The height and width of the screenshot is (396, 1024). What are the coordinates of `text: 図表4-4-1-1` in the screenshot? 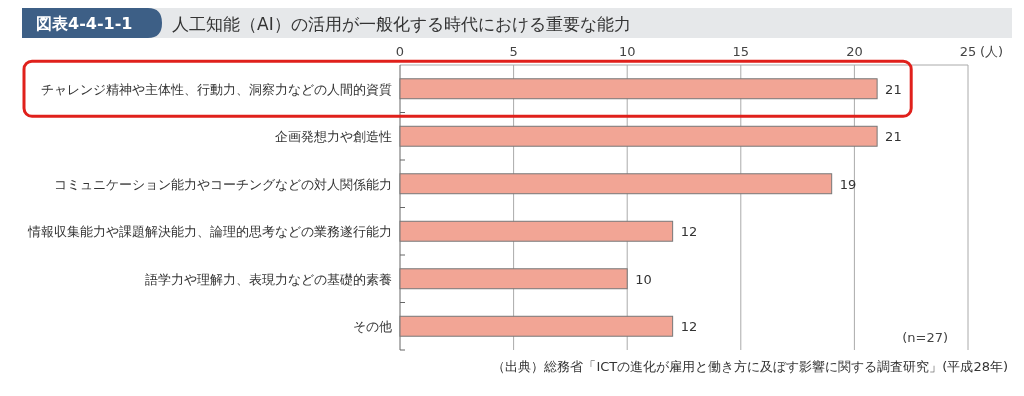 It's located at (84, 23).